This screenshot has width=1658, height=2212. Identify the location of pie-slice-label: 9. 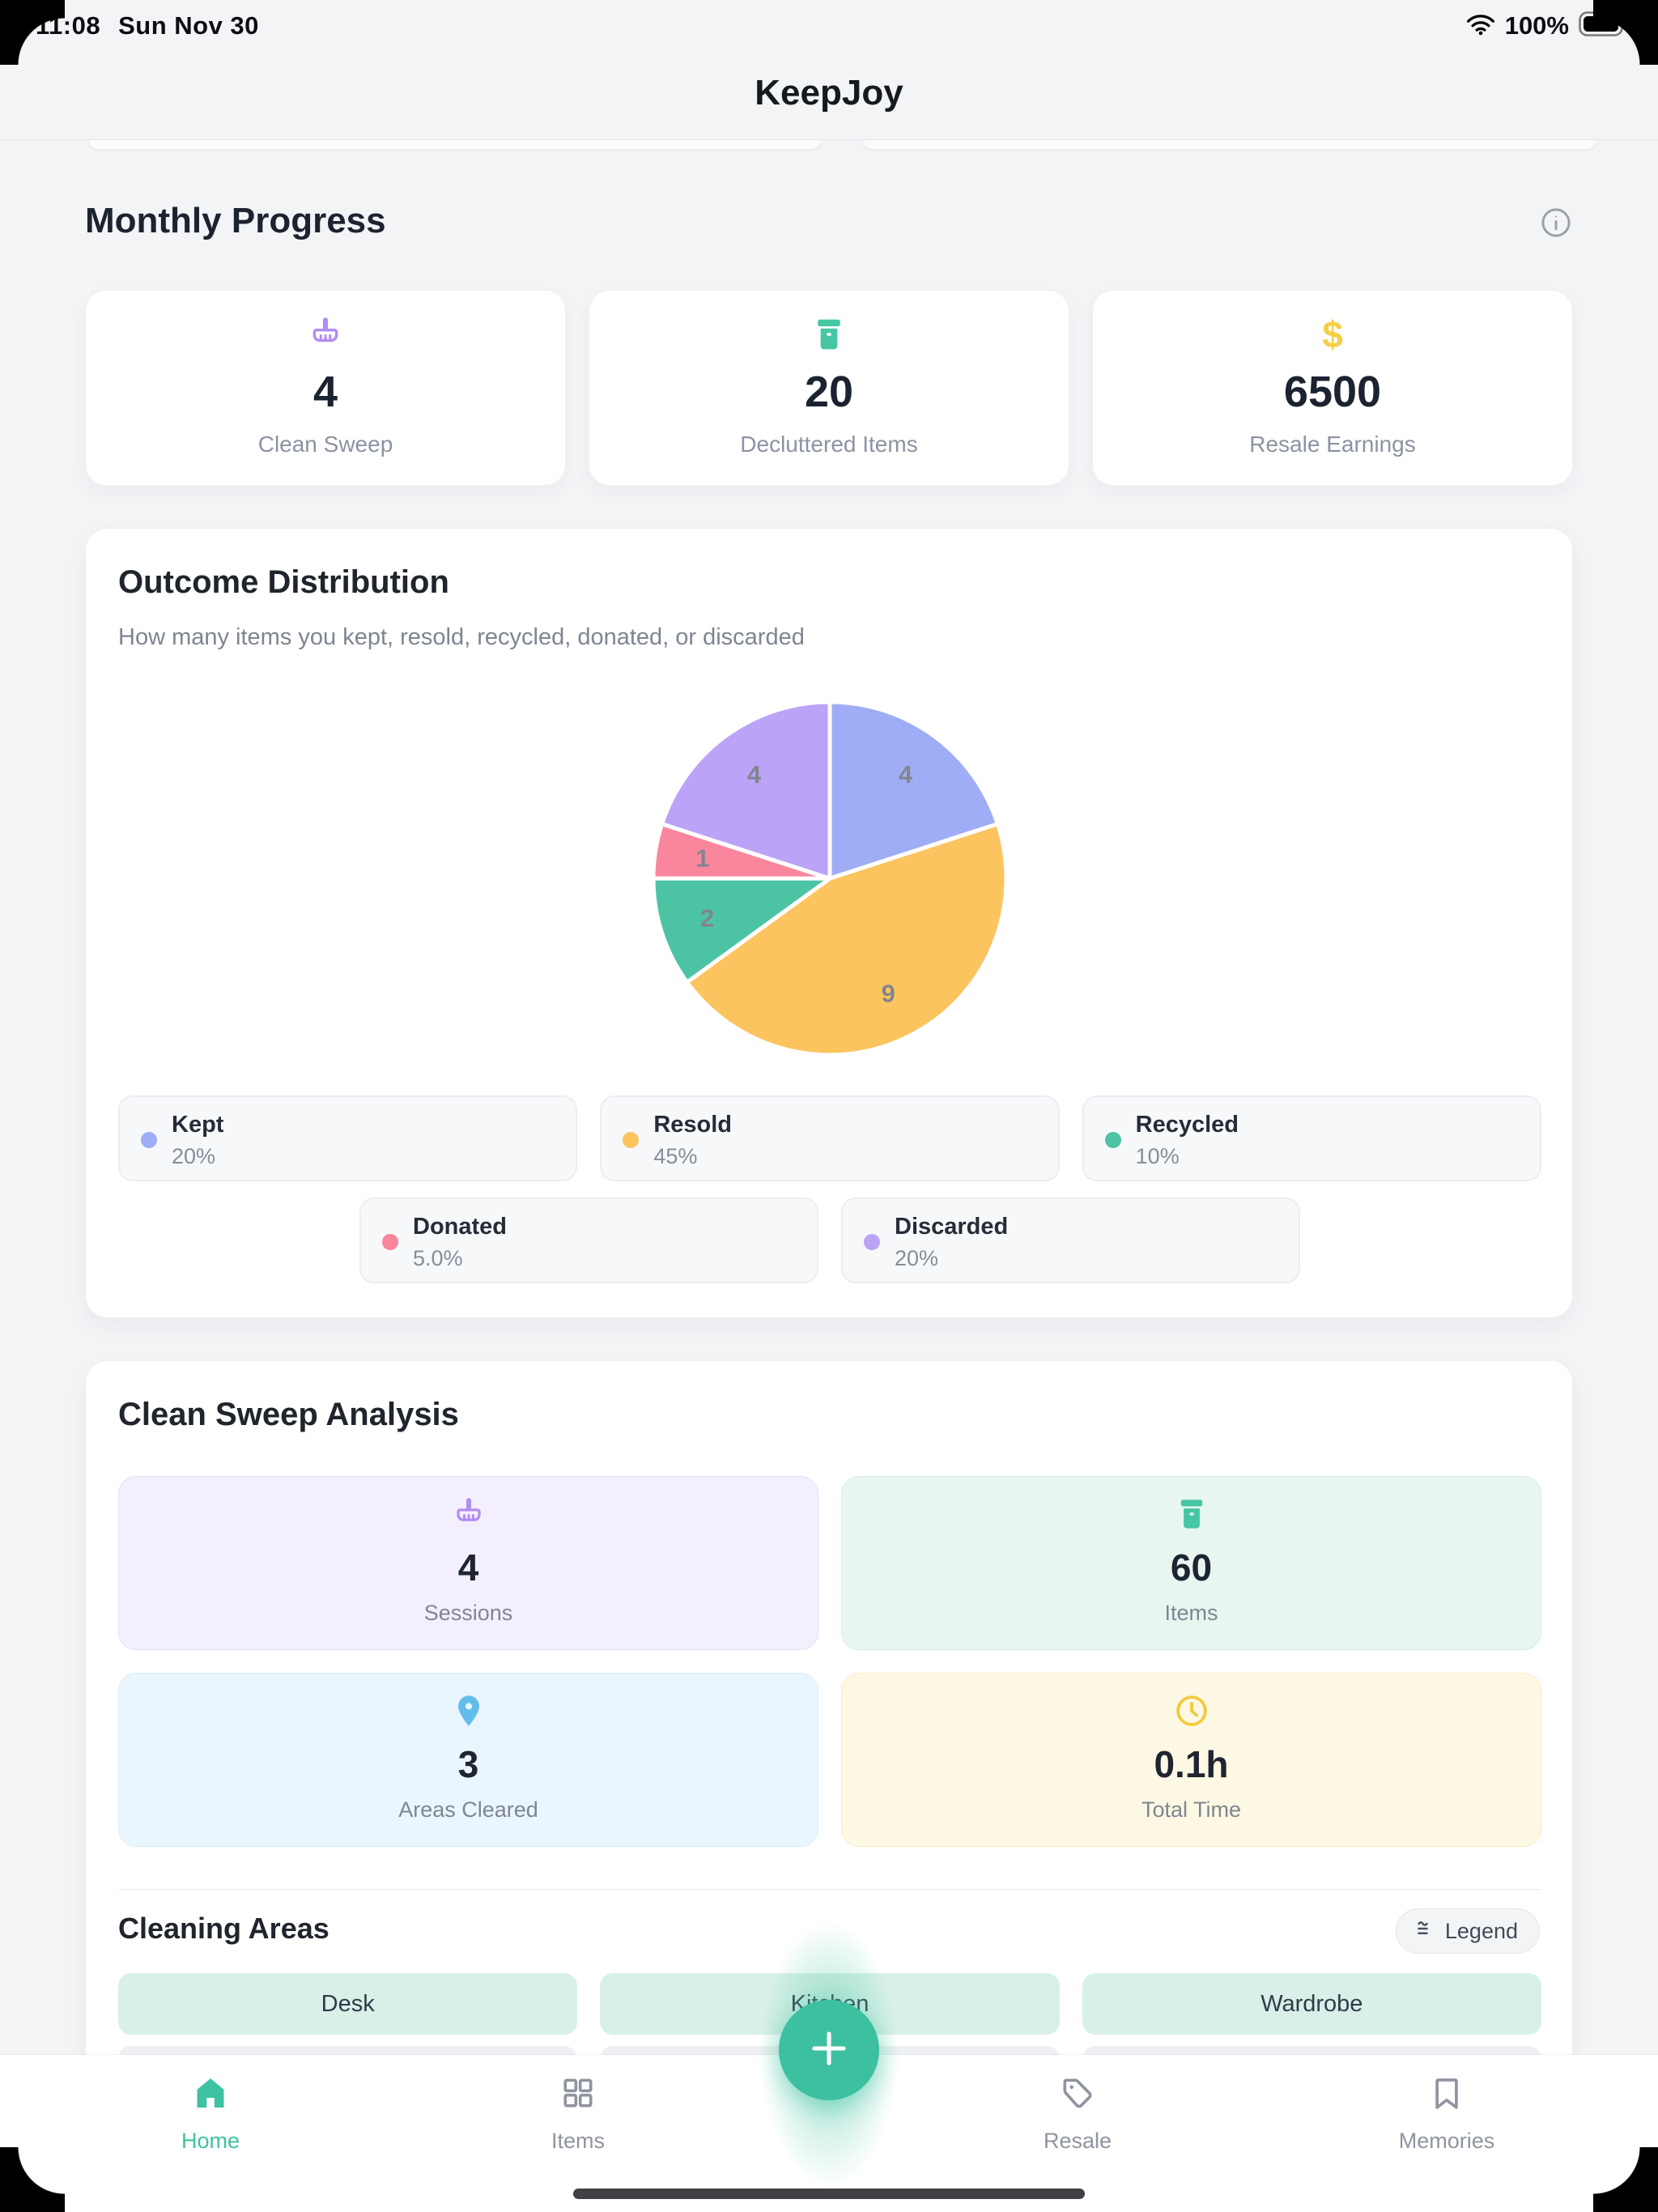
(888, 993).